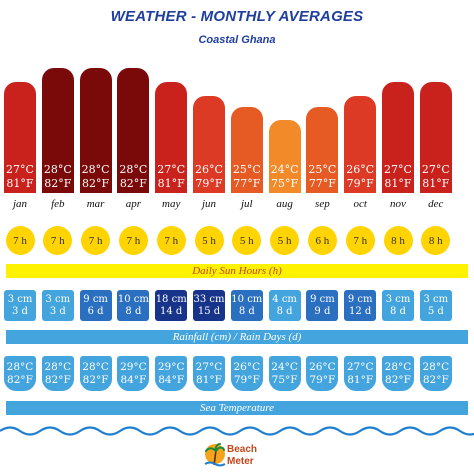  I want to click on sun-hours-badge: 8 h, so click(436, 240).